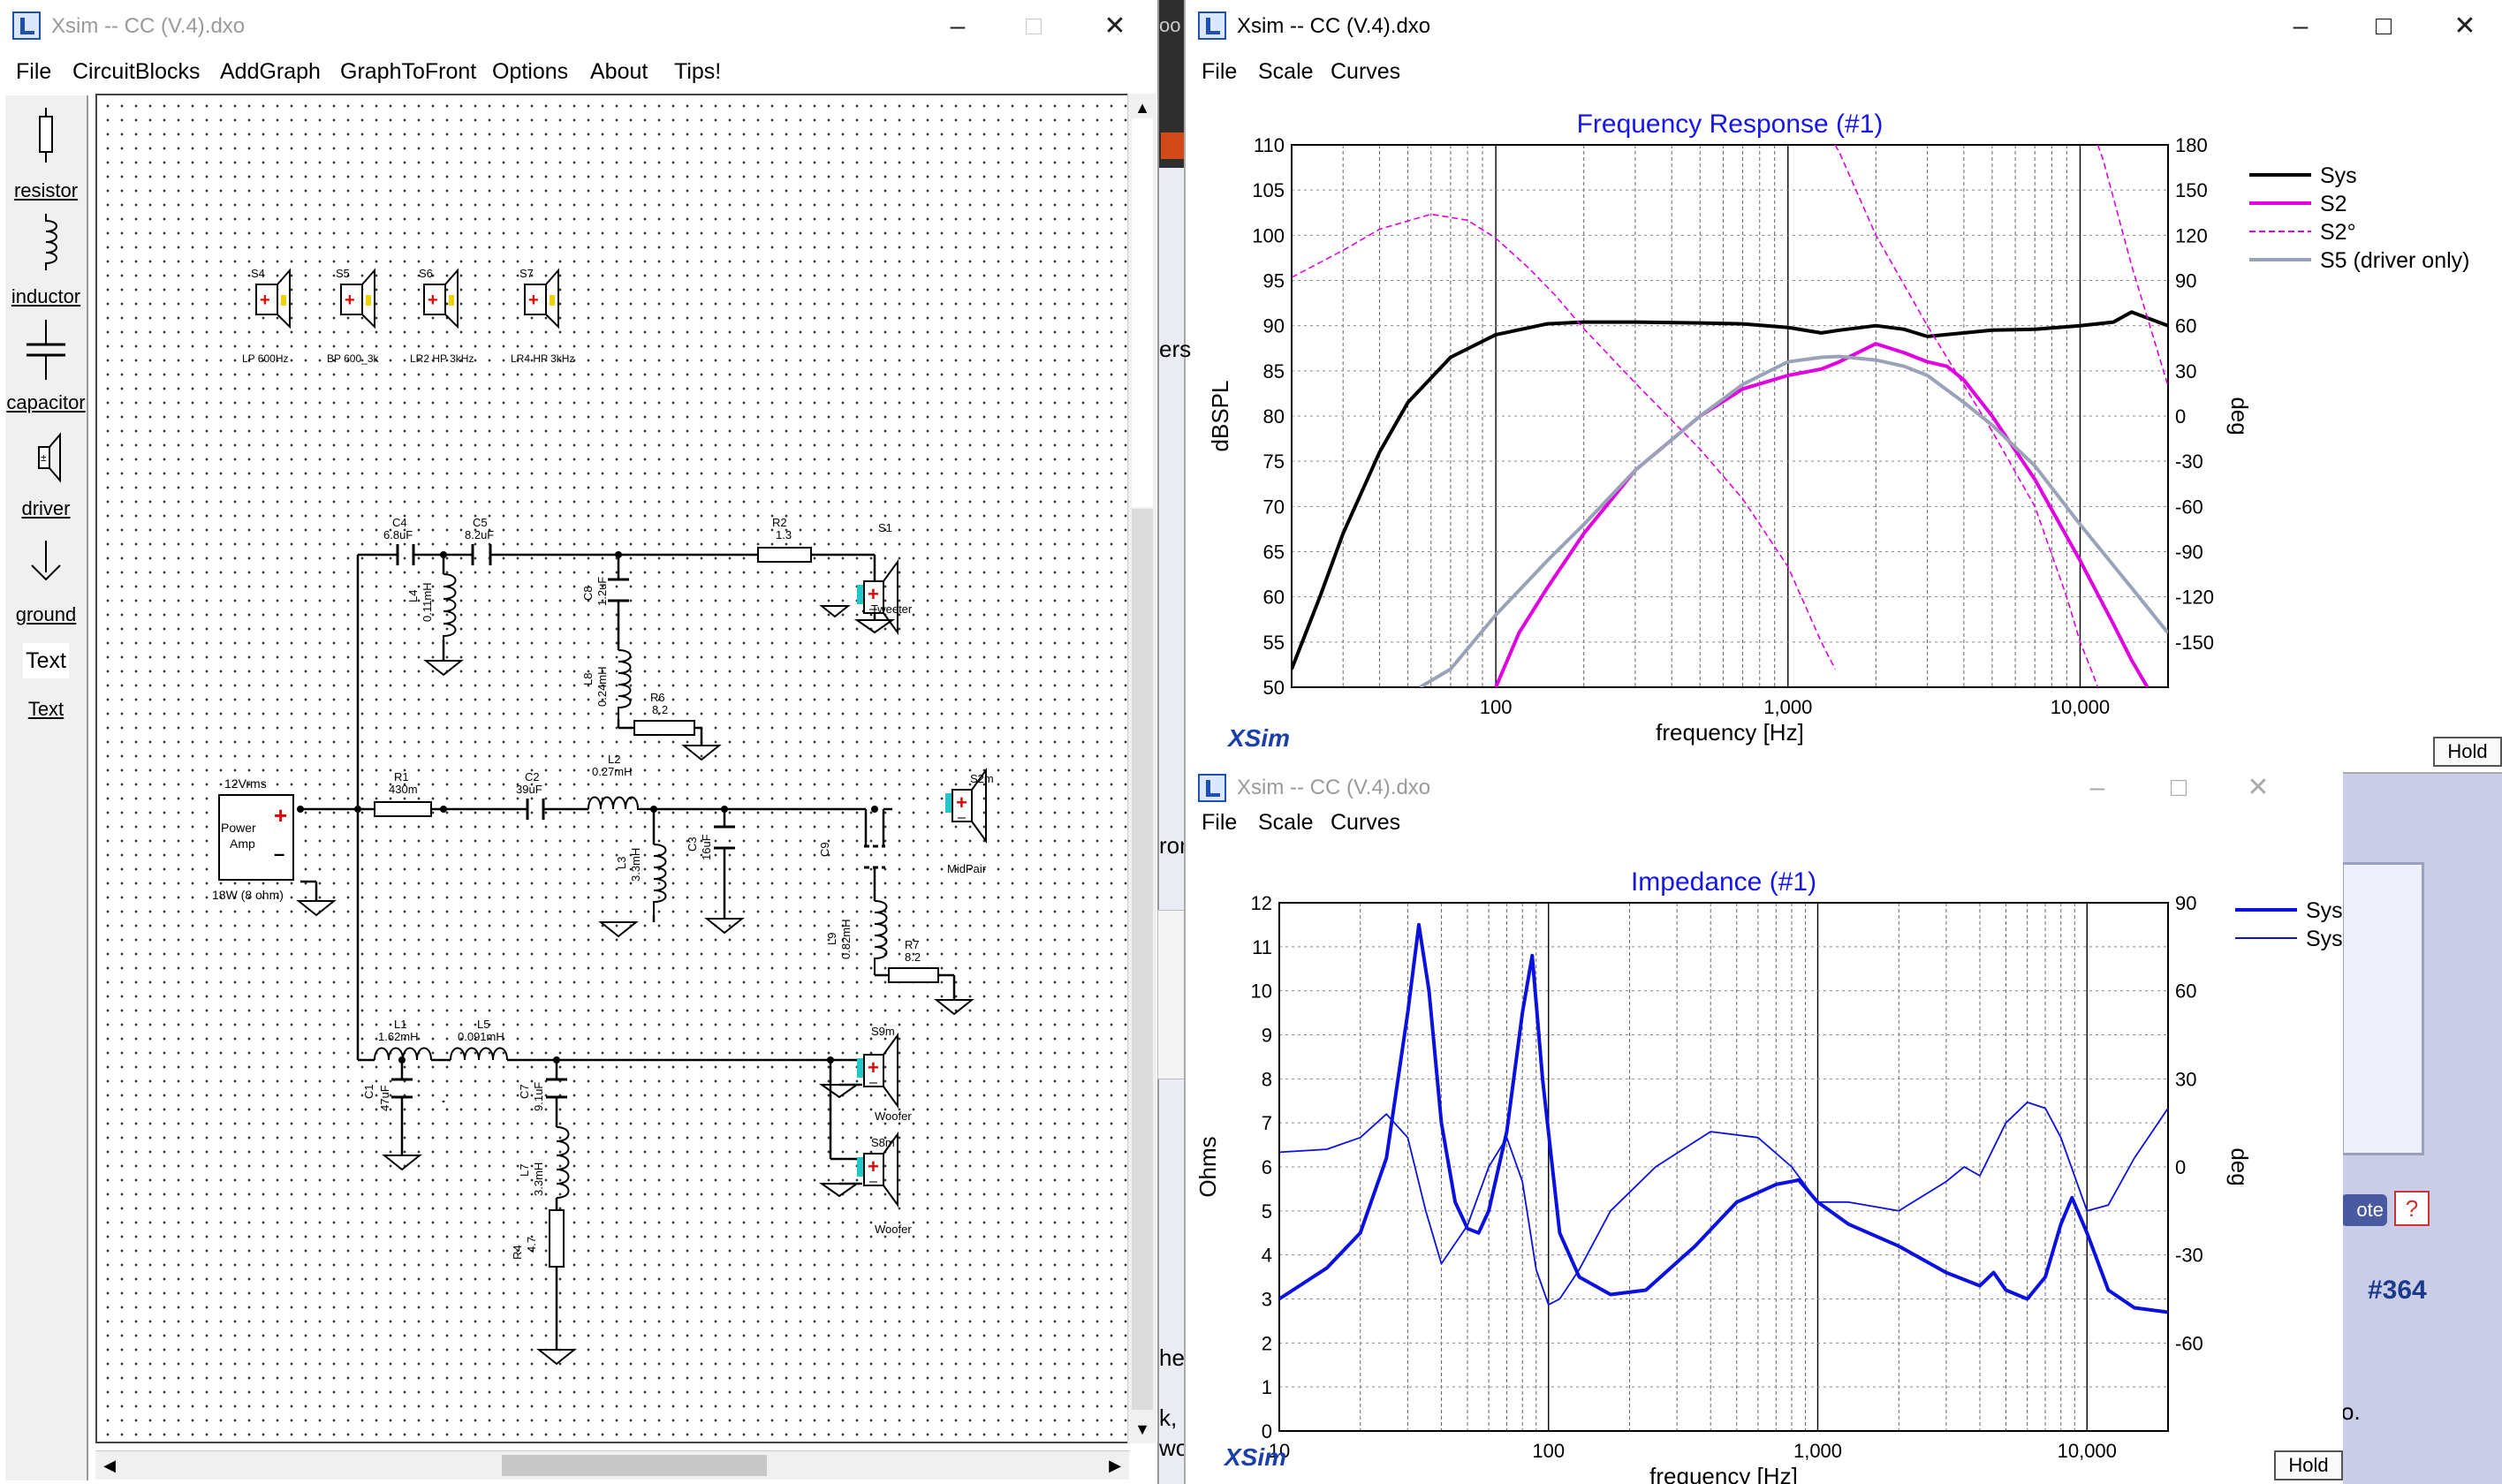 The width and height of the screenshot is (2502, 1484). Describe the element at coordinates (253, 839) in the screenshot. I see `power-amp: + – Power Amp 12Vrms 18W (8 ohm)` at that location.